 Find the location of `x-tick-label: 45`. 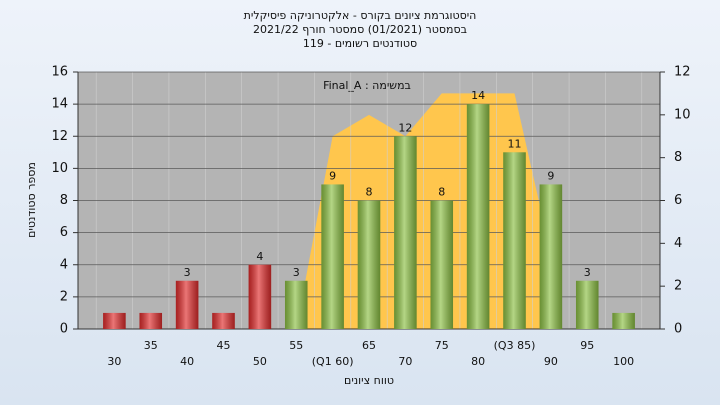

x-tick-label: 45 is located at coordinates (224, 345).